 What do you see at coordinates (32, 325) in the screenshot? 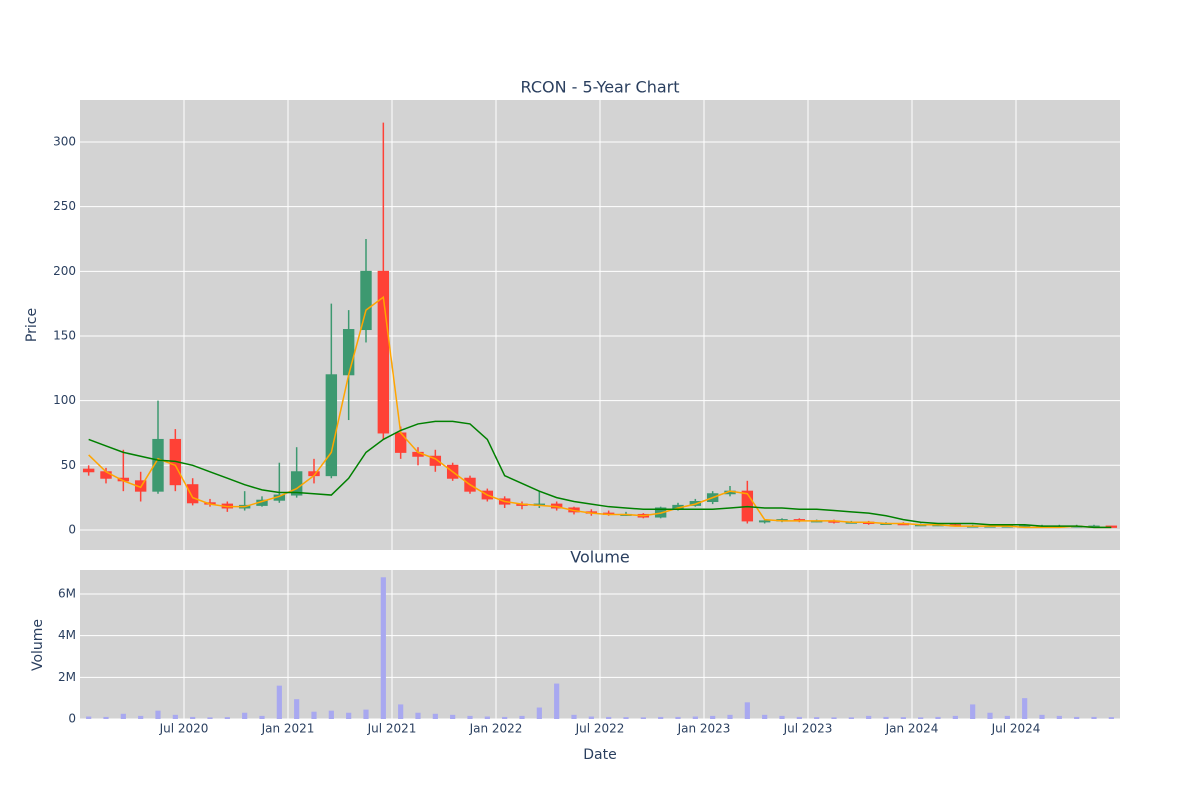
I see `y-axis-title: Price` at bounding box center [32, 325].